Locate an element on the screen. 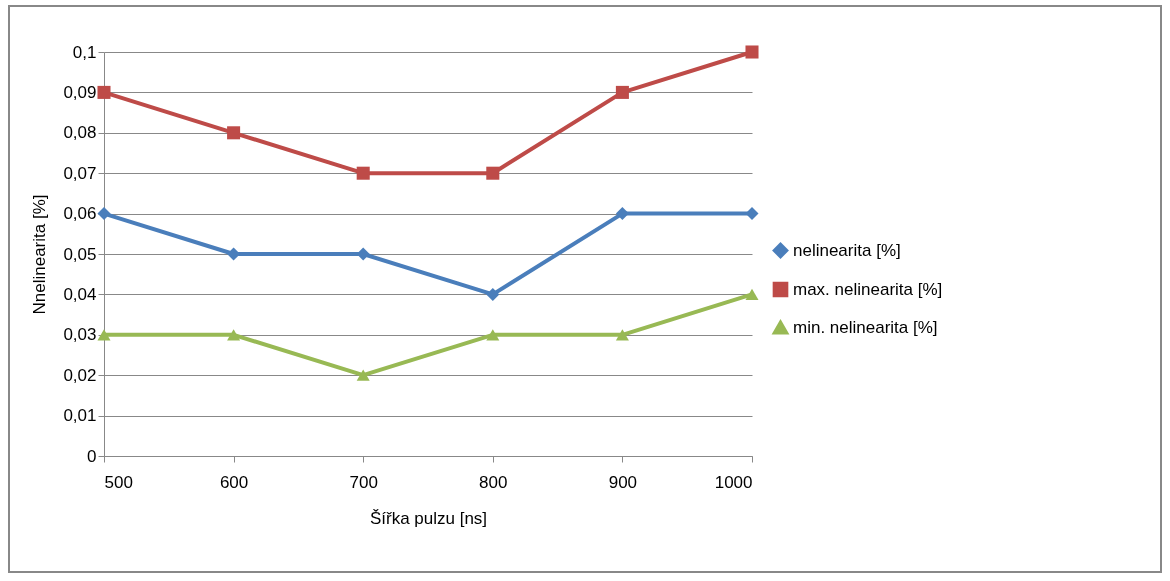  y-tick-label: 0,08 is located at coordinates (80, 133).